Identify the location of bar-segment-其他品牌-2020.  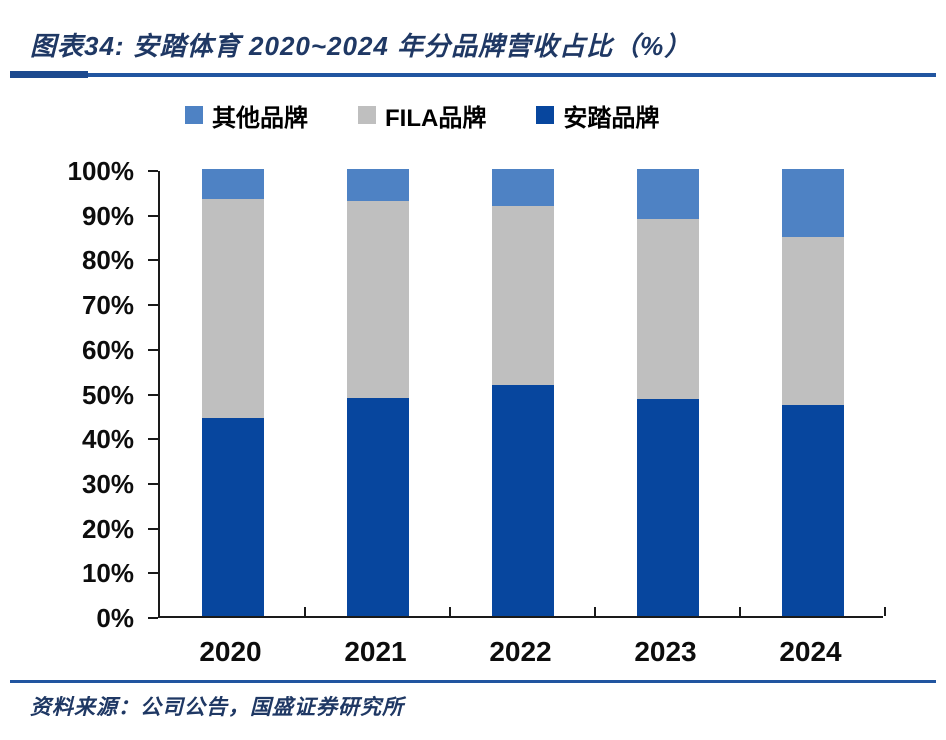
(232, 184).